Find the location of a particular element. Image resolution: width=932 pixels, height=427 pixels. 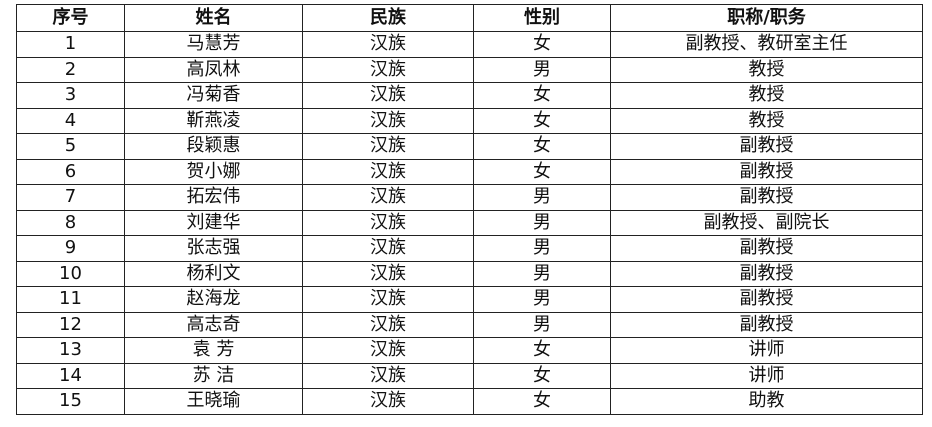

table-row: 10 杨利文 汉族男副教授 is located at coordinates (469, 273).